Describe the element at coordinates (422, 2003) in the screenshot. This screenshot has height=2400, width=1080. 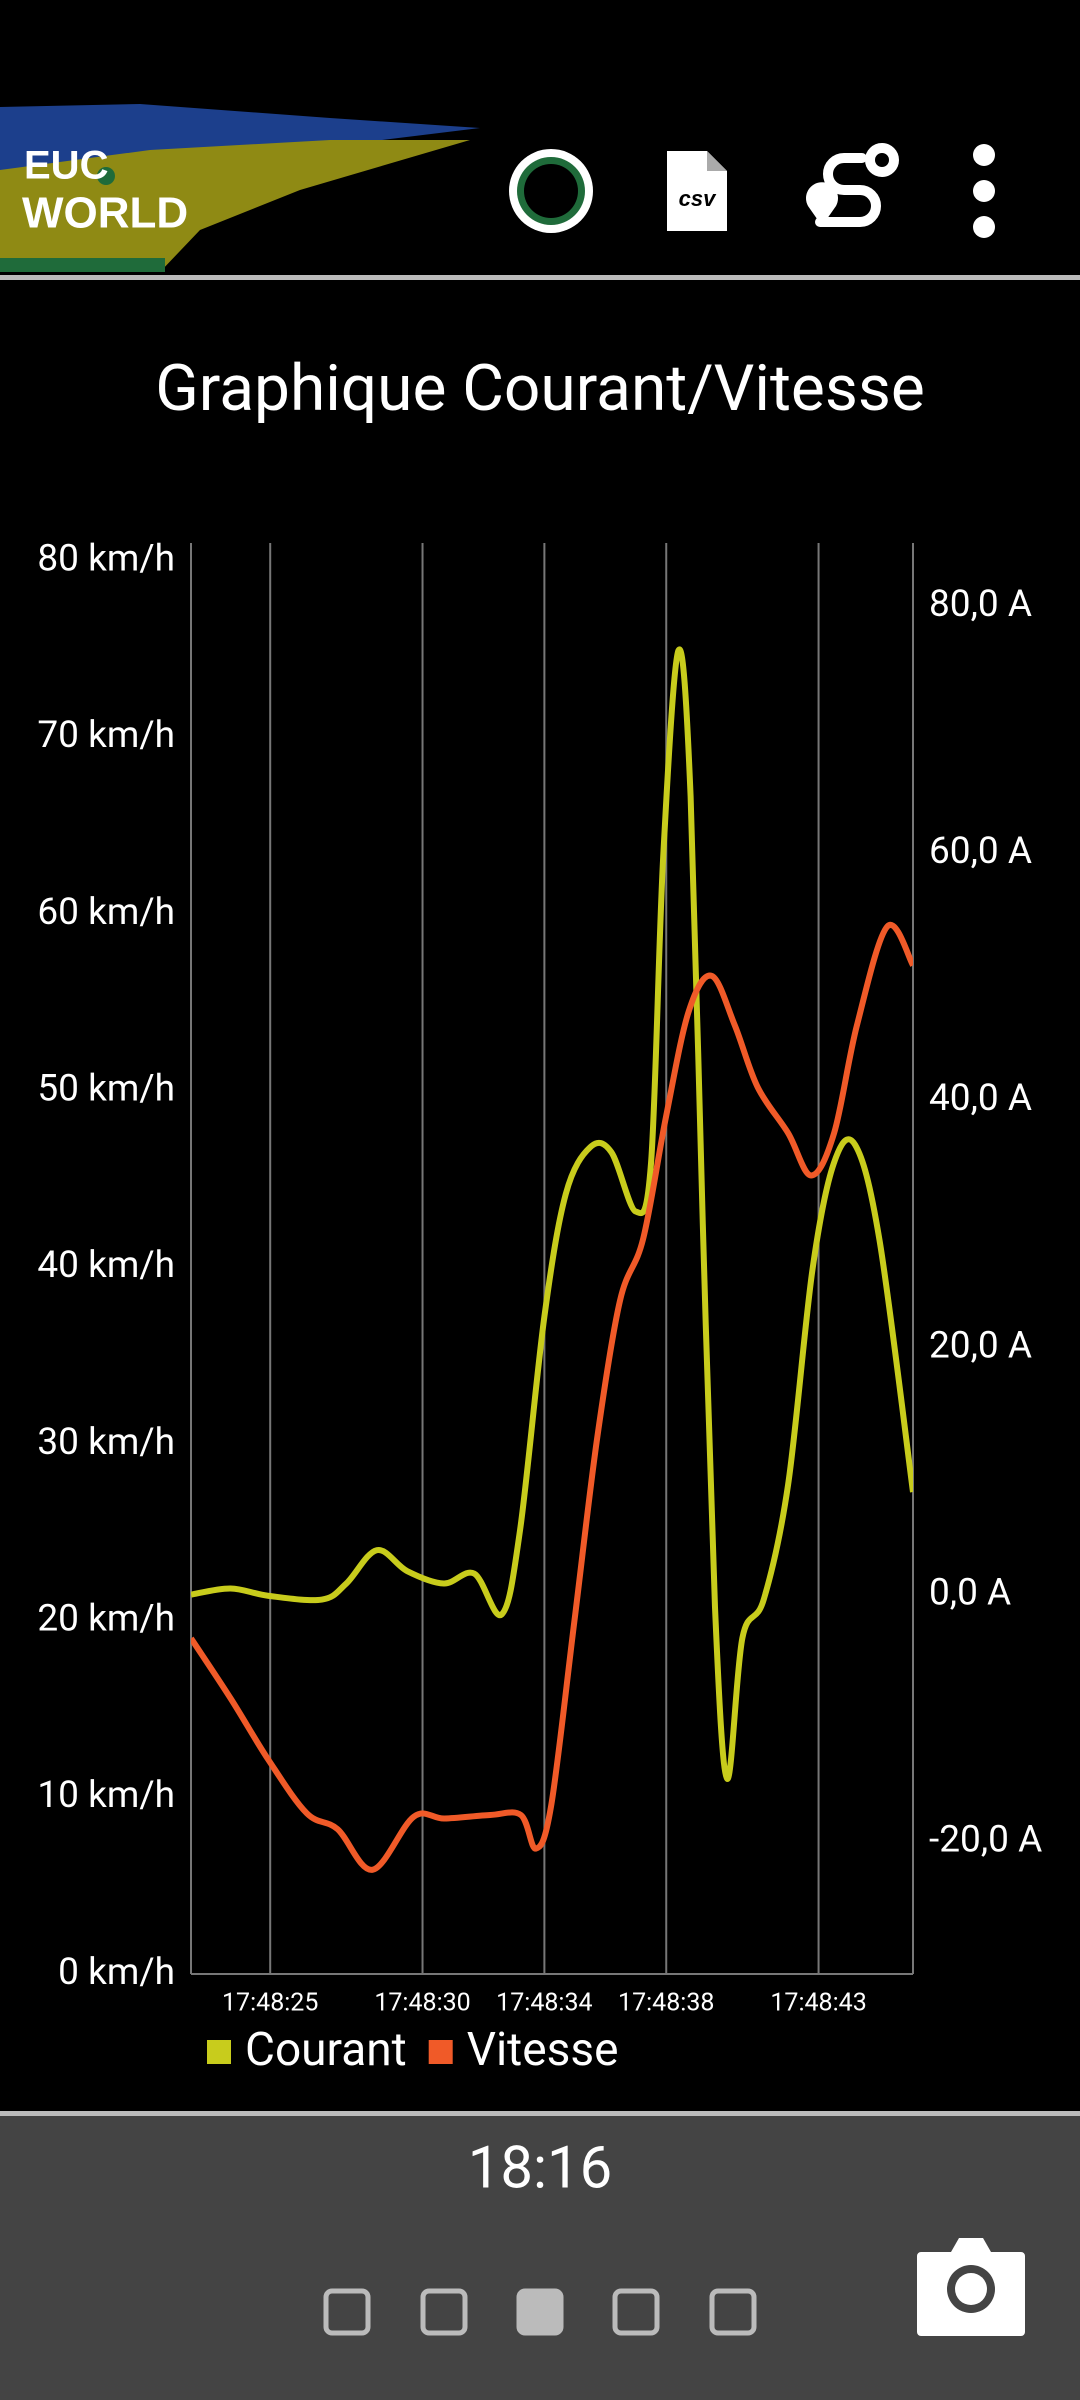
I see `x-tick-label: 17:48:30` at that location.